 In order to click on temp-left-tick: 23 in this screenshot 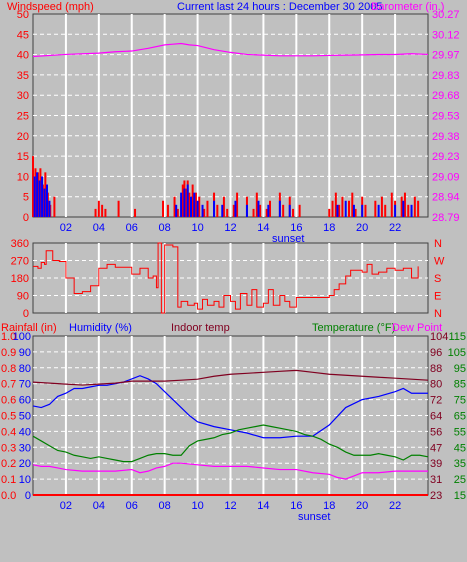, I will do `click(436, 496)`.